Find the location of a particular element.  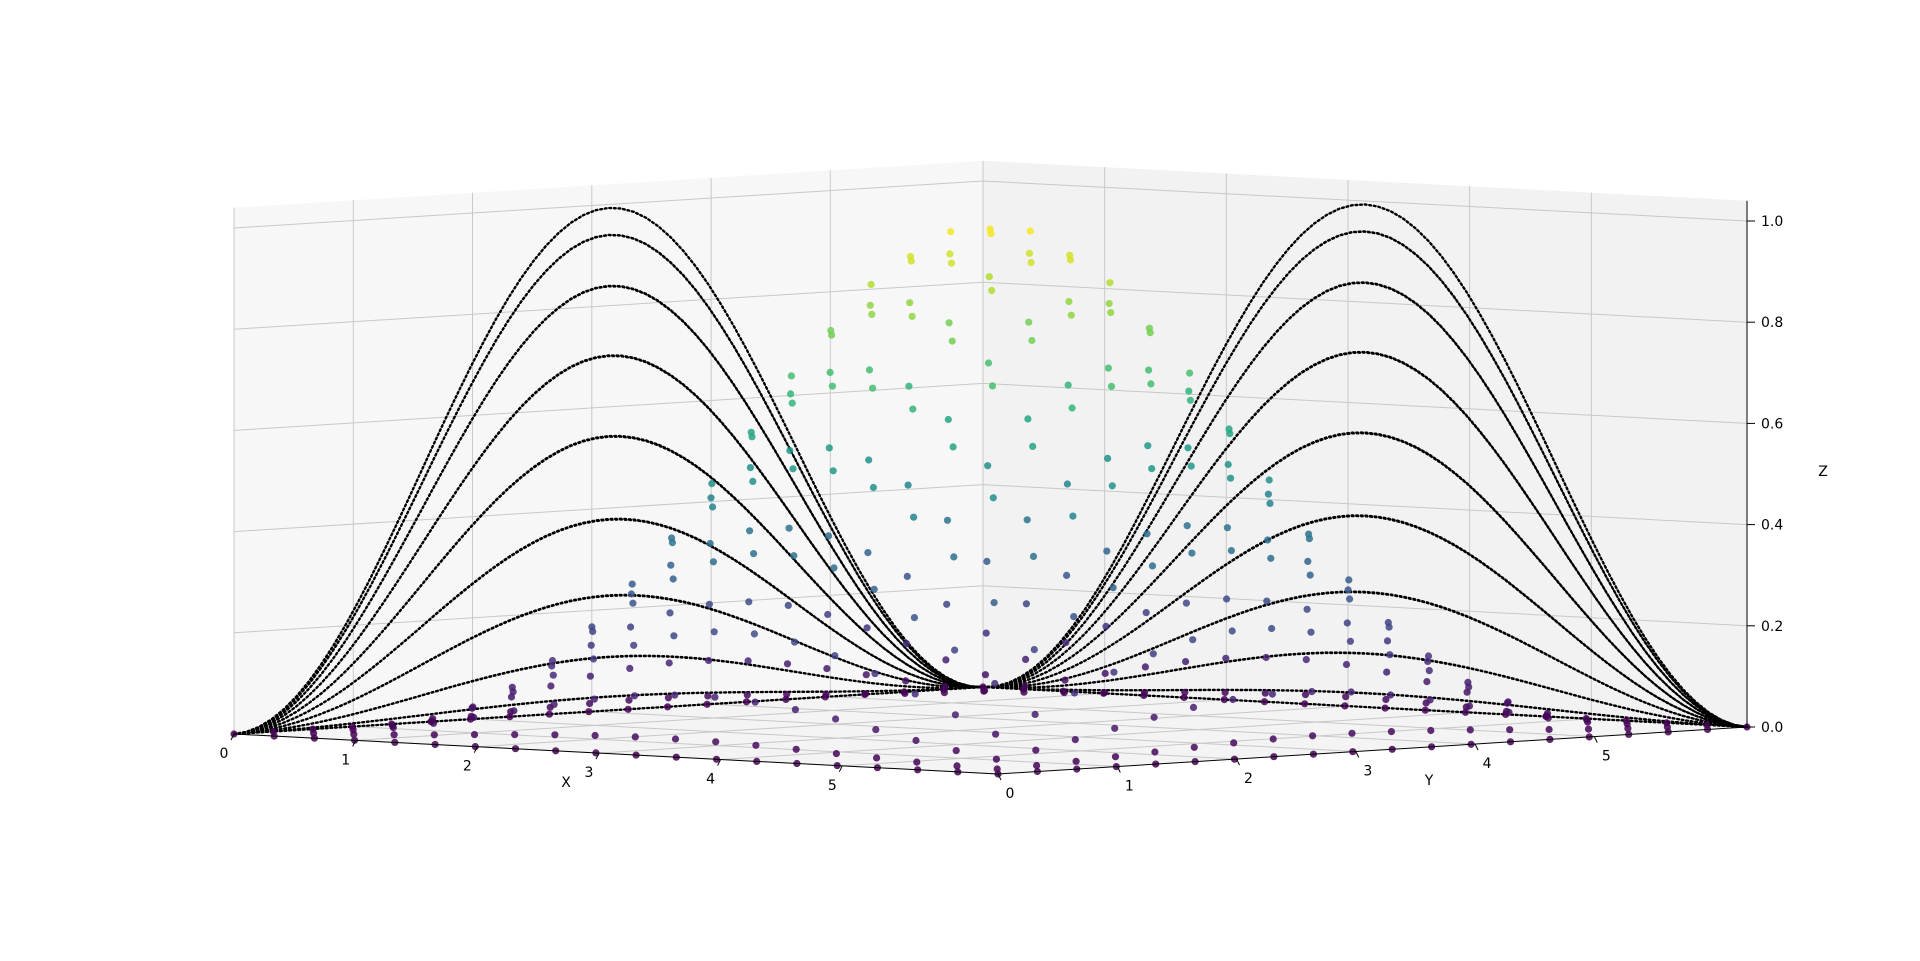

z-tick-label: 0.2 is located at coordinates (1772, 627).